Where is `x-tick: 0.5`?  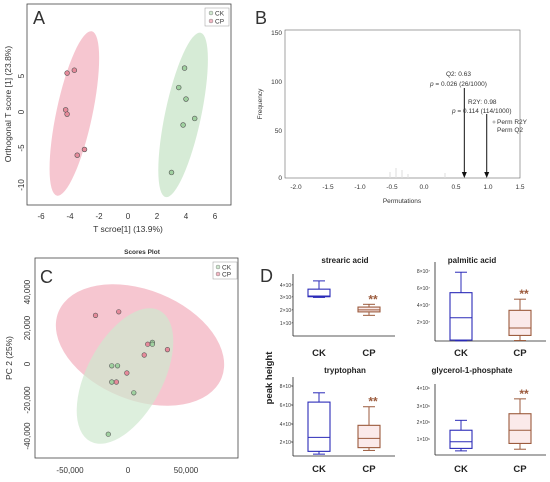 x-tick: 0.5 is located at coordinates (455, 187).